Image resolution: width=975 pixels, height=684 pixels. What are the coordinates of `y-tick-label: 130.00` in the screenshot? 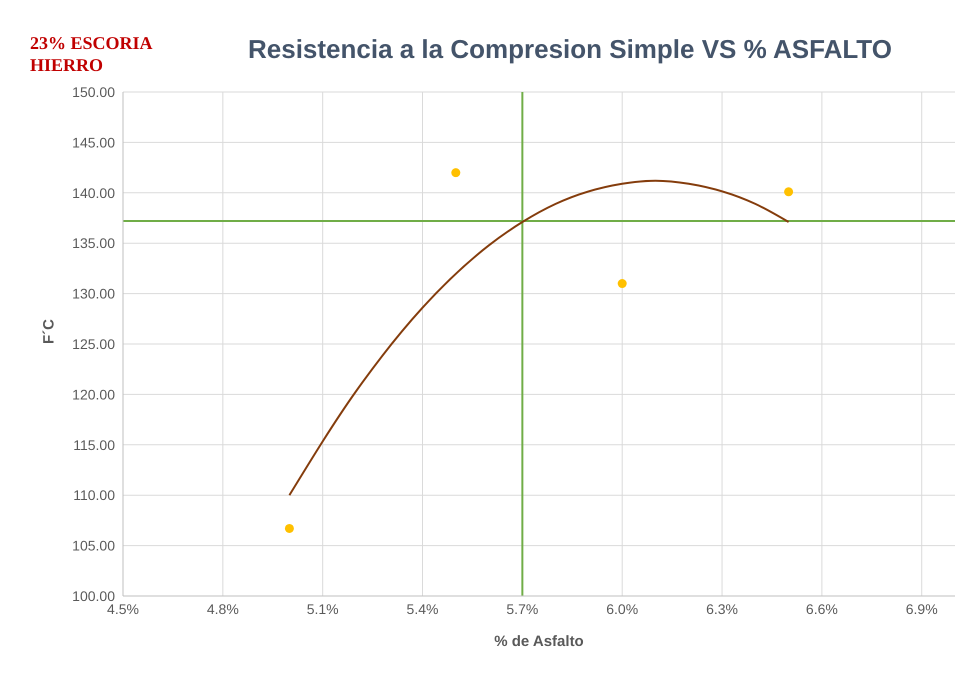 It's located at (94, 294).